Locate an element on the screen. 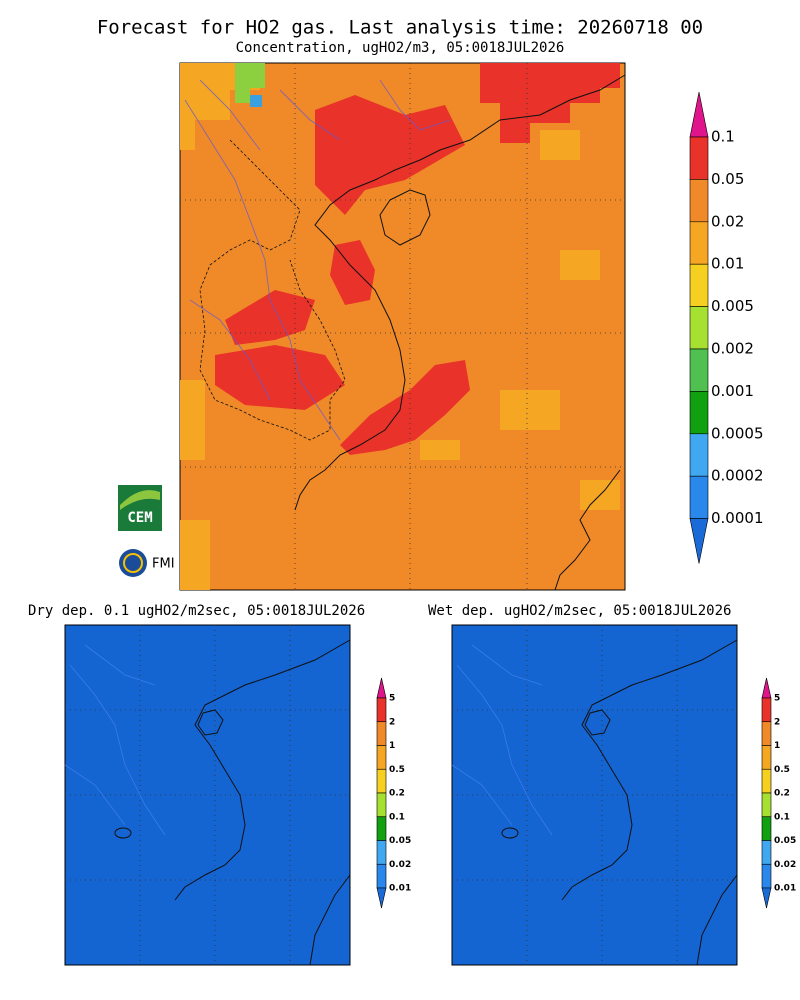 This screenshot has height=1000, width=800. panel-title: Dry dep. 0.1 ugHO2/m2sec, 05:0018JUL2026 is located at coordinates (196, 611).